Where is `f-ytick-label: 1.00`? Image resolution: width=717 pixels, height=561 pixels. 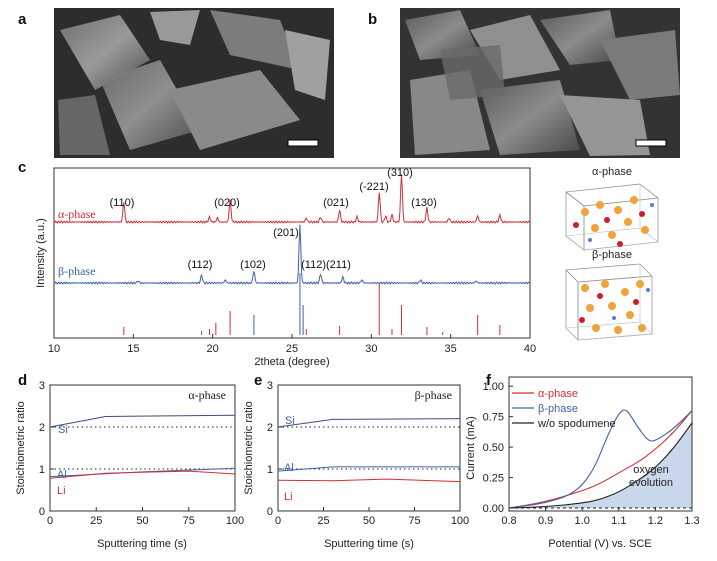 f-ytick-label: 1.00 is located at coordinates (493, 387).